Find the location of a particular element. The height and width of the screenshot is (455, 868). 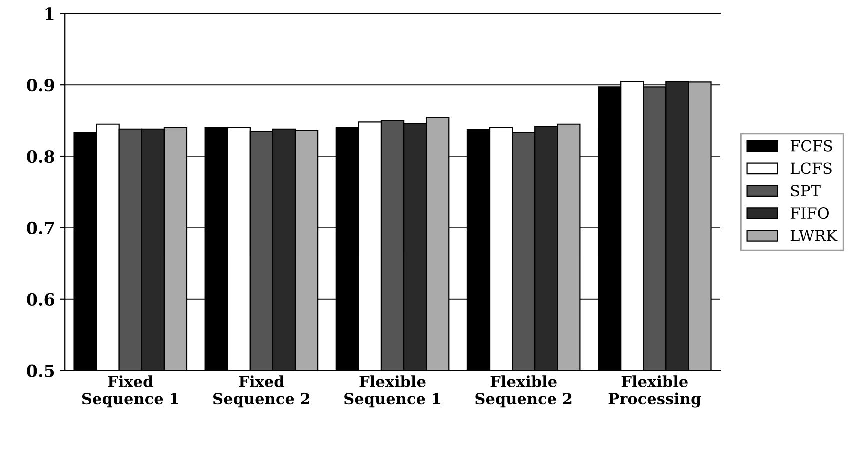

x-tick-label: Fixed Sequence 2 is located at coordinates (262, 392).